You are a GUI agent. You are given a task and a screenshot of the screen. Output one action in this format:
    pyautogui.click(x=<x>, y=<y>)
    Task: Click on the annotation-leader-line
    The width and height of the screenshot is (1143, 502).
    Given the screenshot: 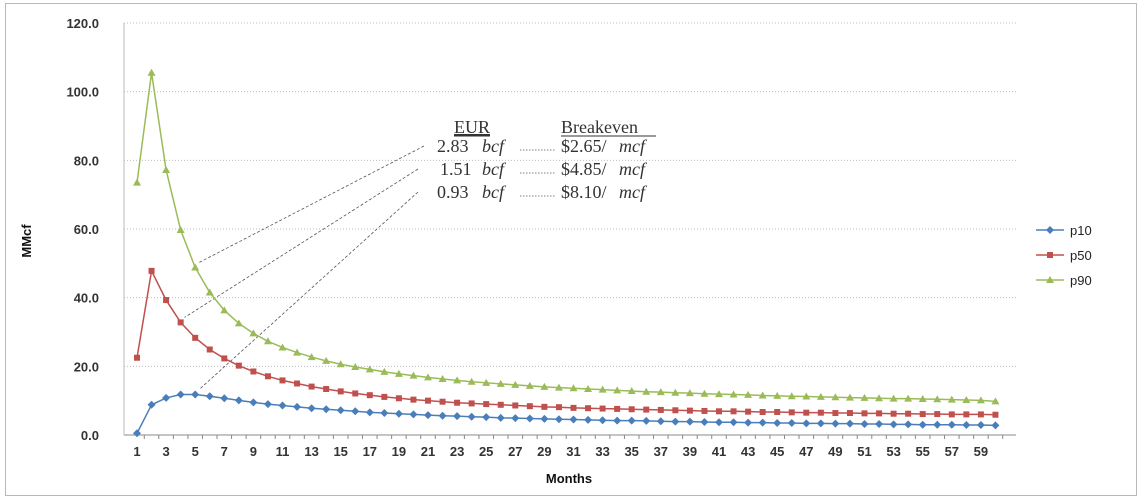 What is the action you would take?
    pyautogui.click(x=301, y=243)
    